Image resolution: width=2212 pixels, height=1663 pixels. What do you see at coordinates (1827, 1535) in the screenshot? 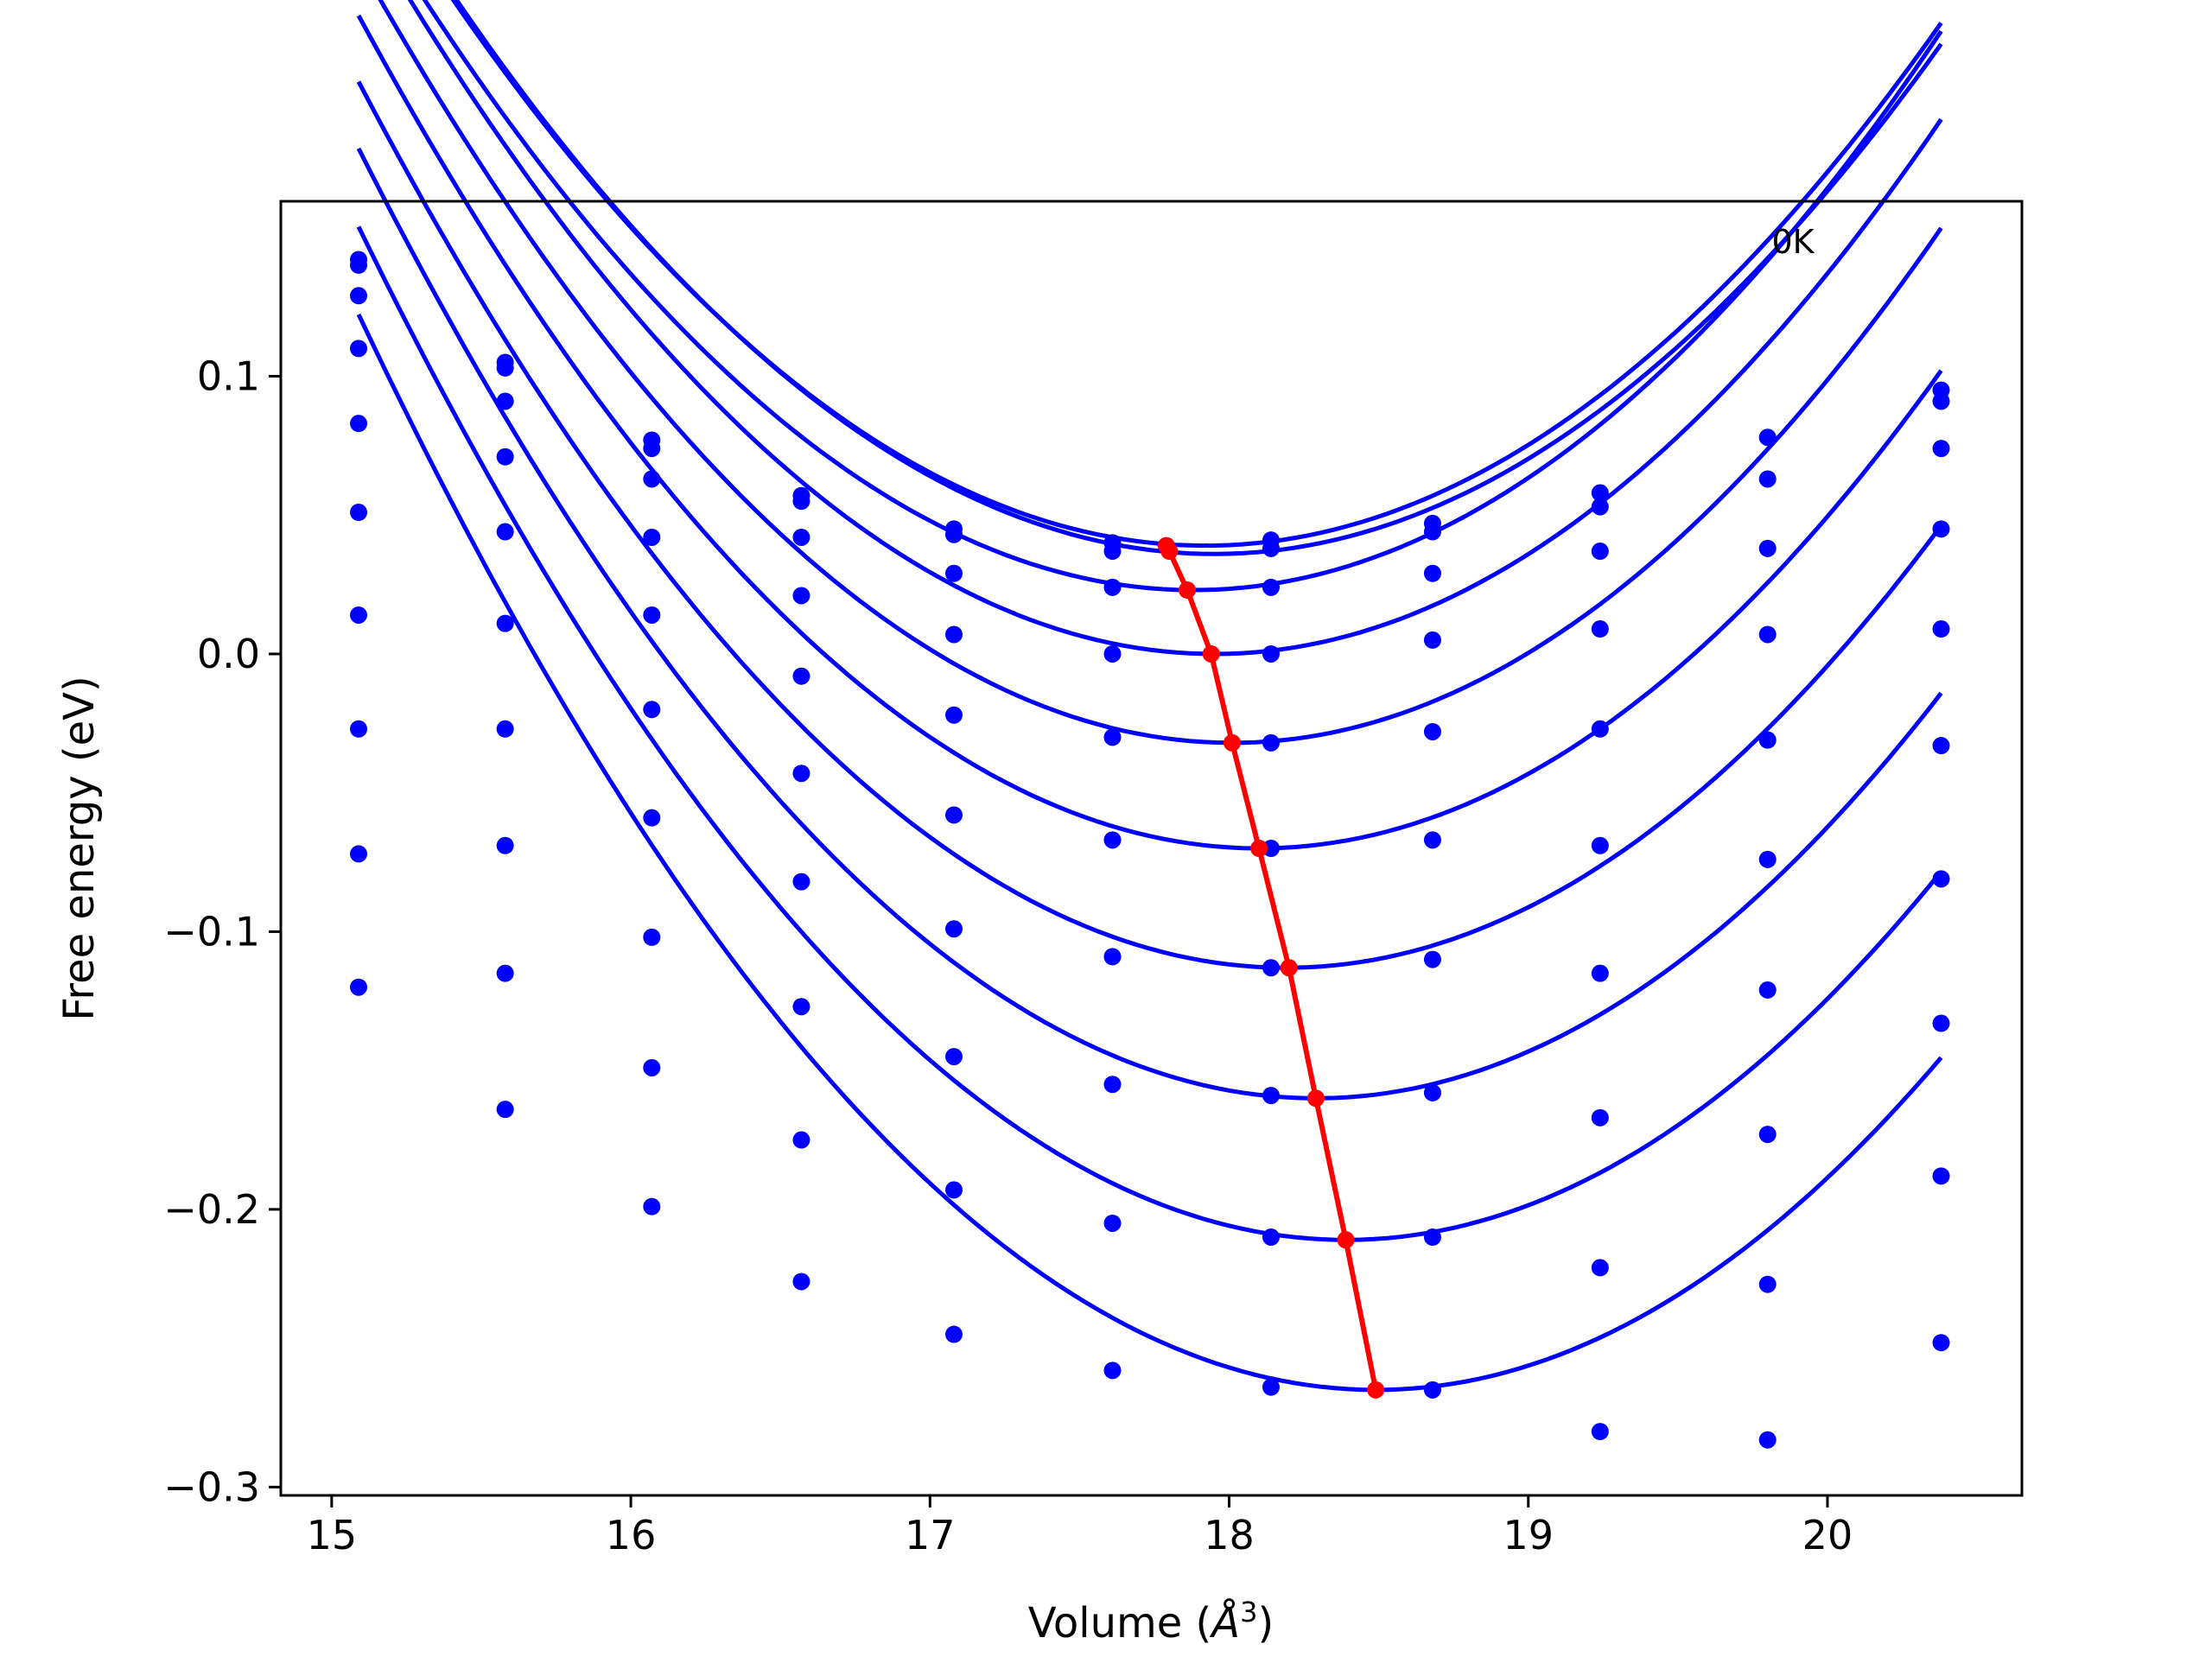
I see `x-tick-label: 20` at bounding box center [1827, 1535].